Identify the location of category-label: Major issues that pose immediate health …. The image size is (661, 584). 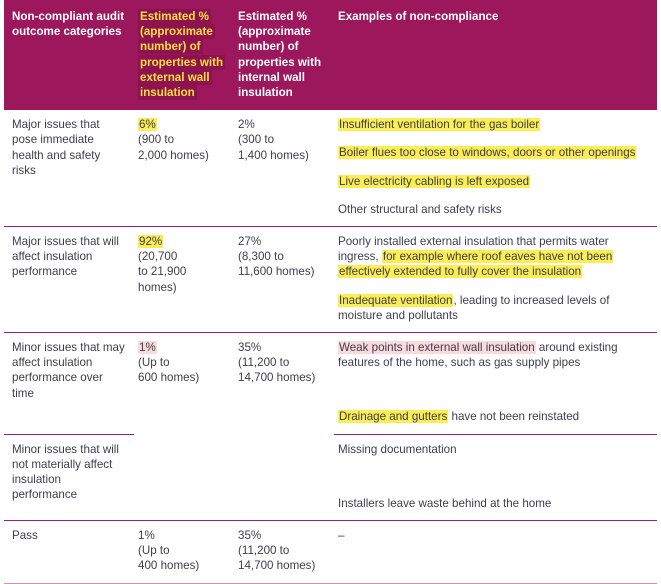
(56, 147).